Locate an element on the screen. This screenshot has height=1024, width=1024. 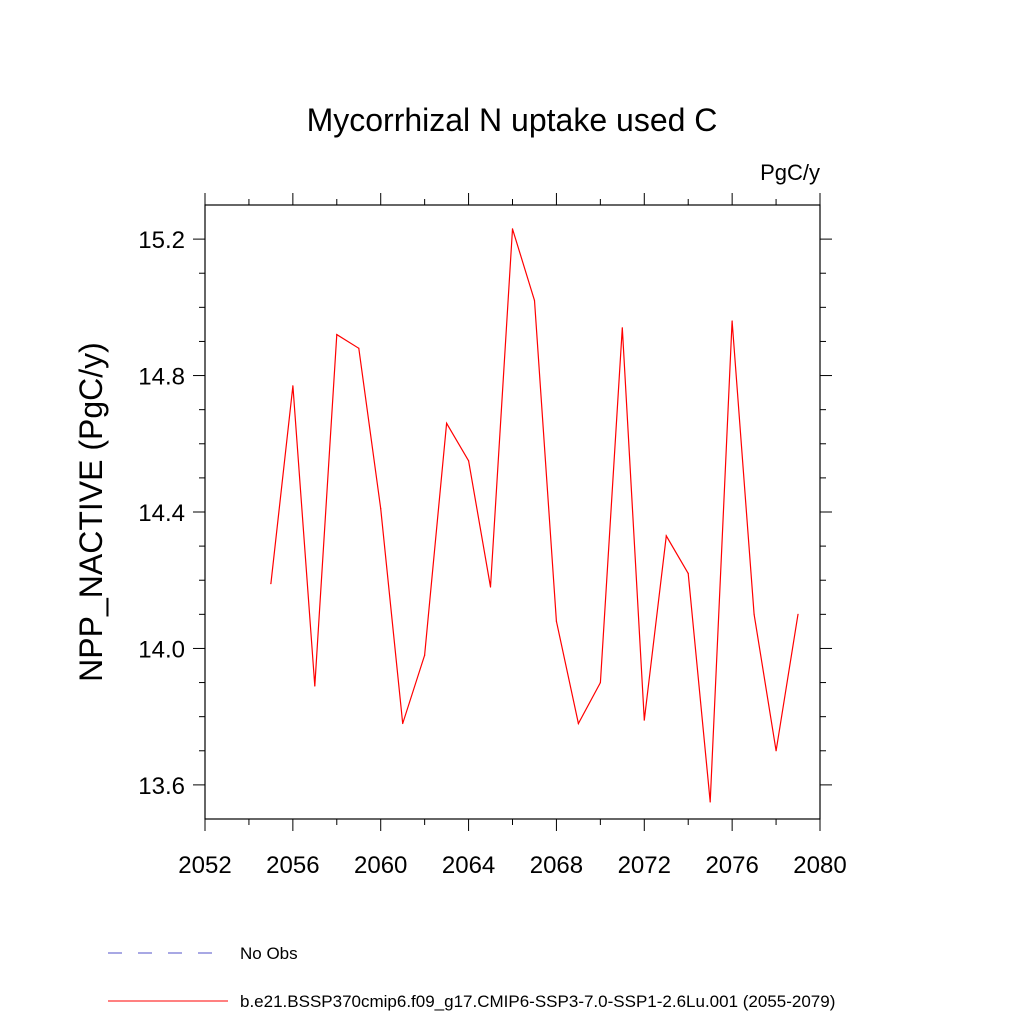
x-tick-label: 2068 is located at coordinates (556, 865).